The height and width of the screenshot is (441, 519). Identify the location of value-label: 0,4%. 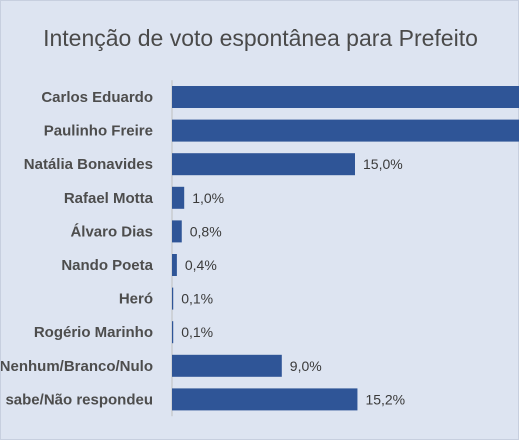
(201, 265).